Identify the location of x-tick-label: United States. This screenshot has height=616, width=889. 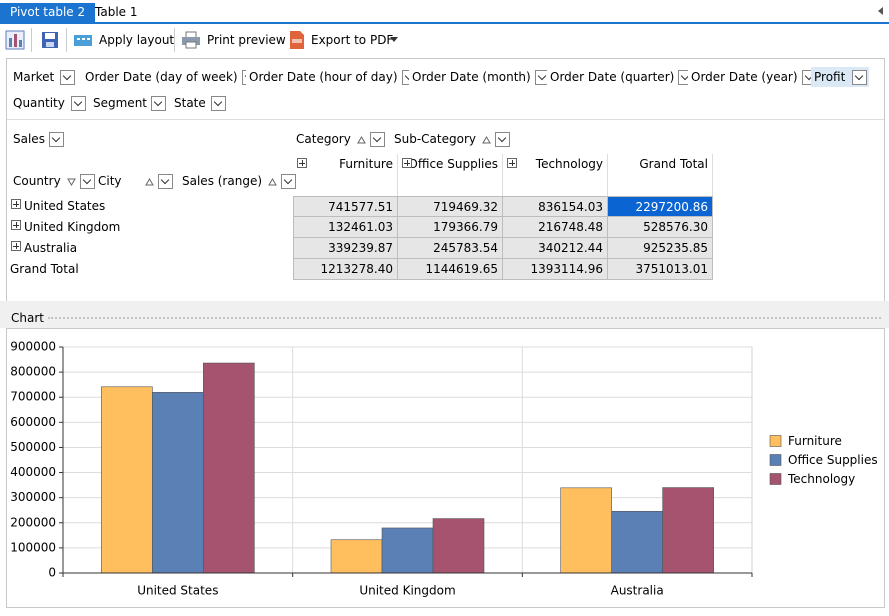
(177, 591).